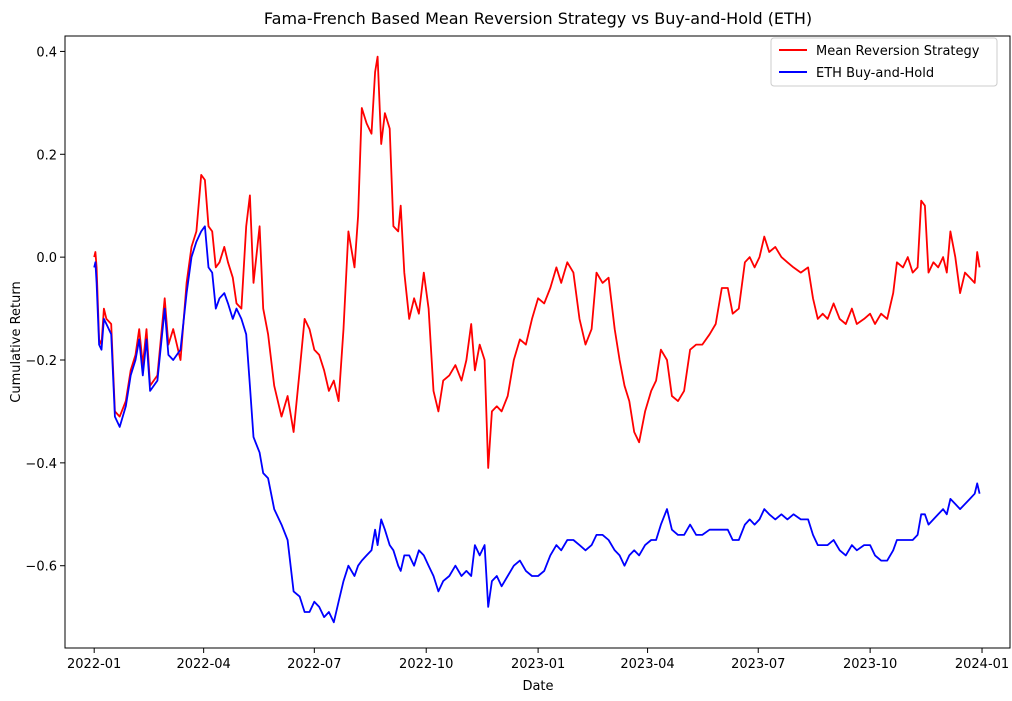 The width and height of the screenshot is (1012, 701). What do you see at coordinates (45, 310) in the screenshot?
I see `y-axis: −0.6 −0.4 −0.2 0.0 0.2 0.4` at bounding box center [45, 310].